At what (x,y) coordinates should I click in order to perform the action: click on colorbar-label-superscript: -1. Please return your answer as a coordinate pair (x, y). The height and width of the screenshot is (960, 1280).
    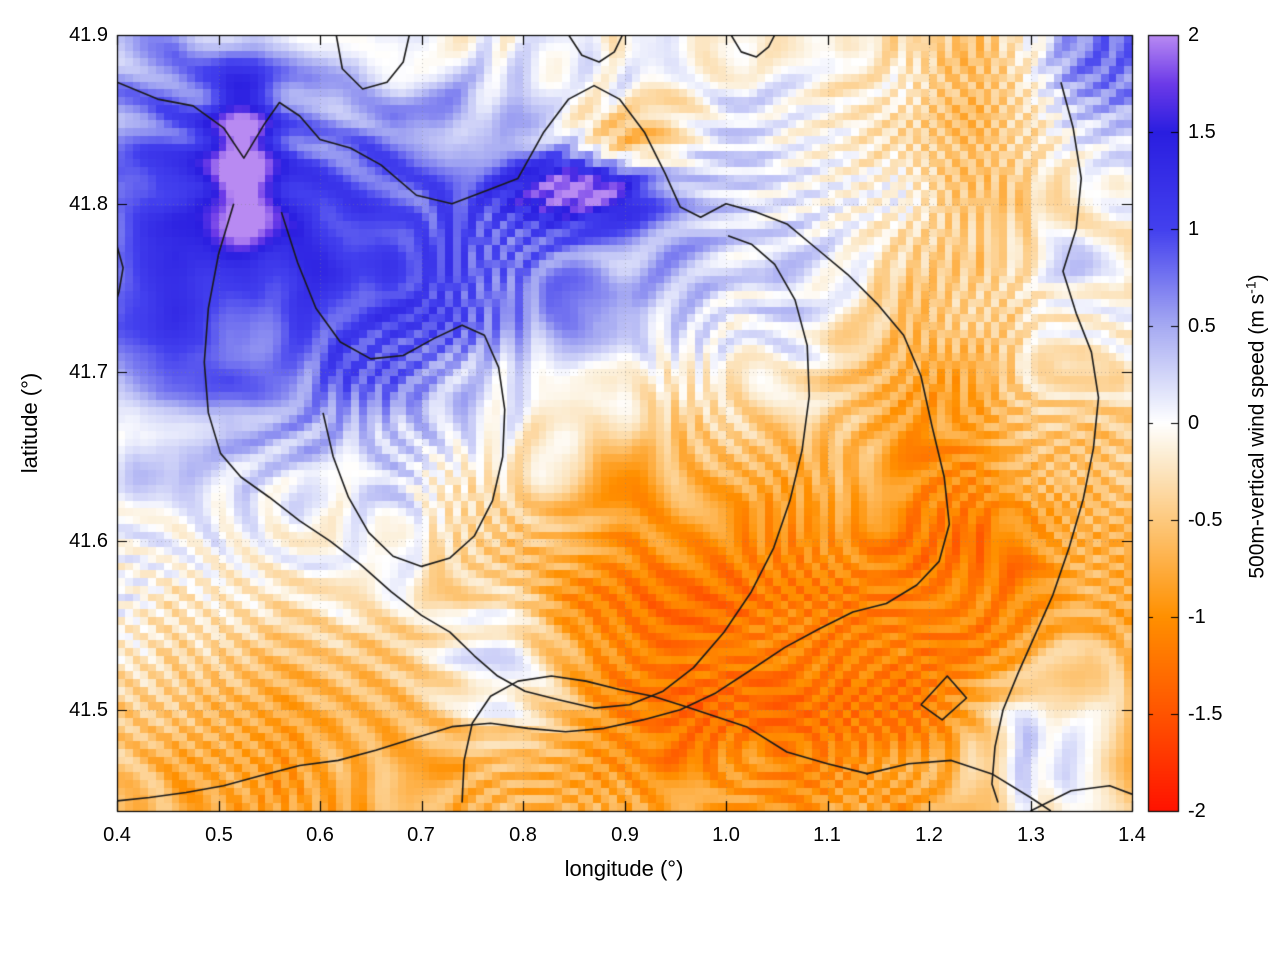
    Looking at the image, I should click on (1250, 287).